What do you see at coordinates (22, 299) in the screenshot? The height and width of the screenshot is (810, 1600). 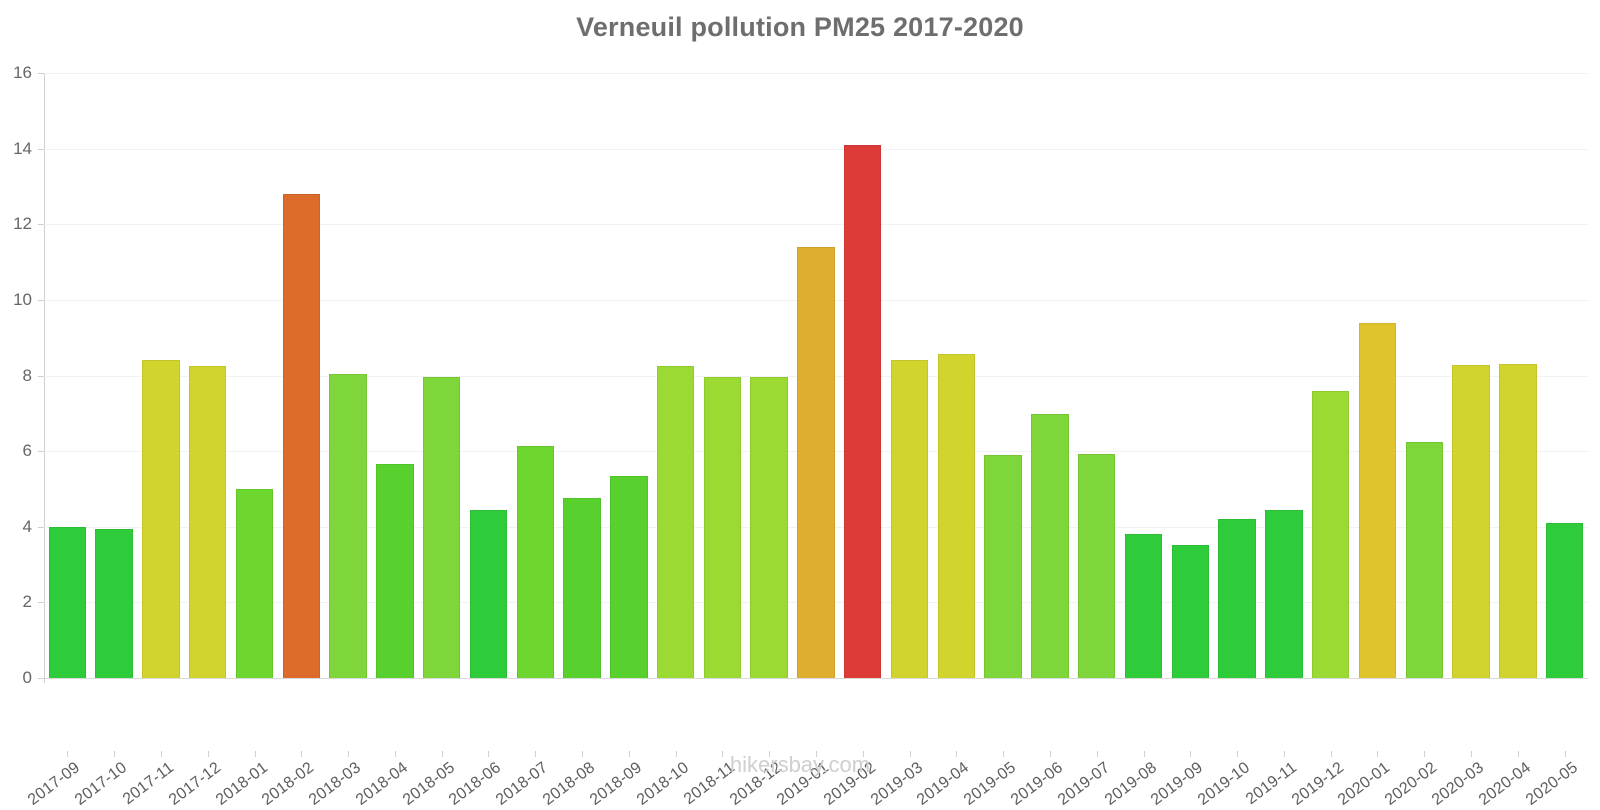 I see `y-axis-tick-label: 10` at bounding box center [22, 299].